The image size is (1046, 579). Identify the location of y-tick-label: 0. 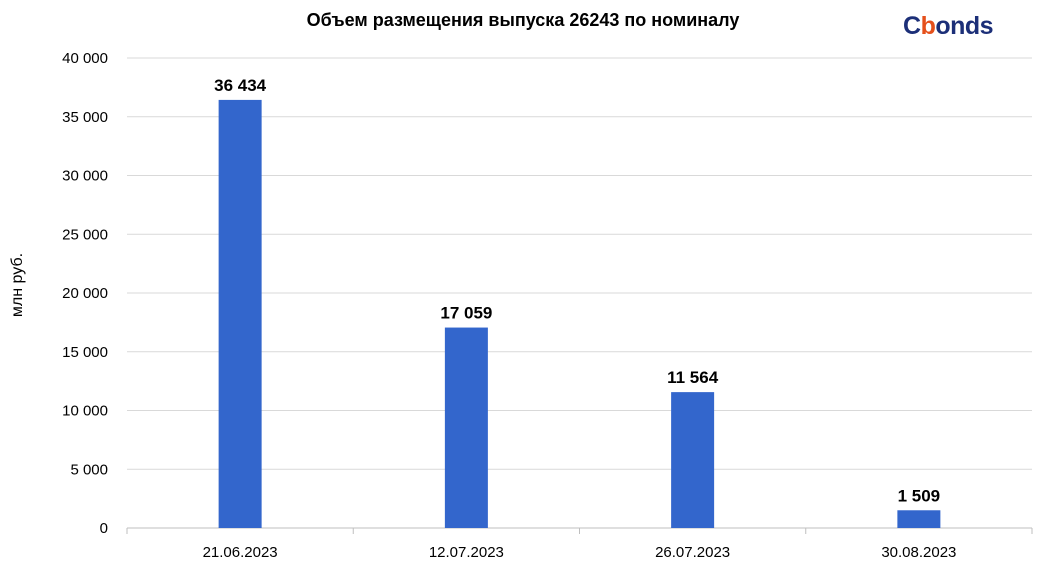
(104, 528).